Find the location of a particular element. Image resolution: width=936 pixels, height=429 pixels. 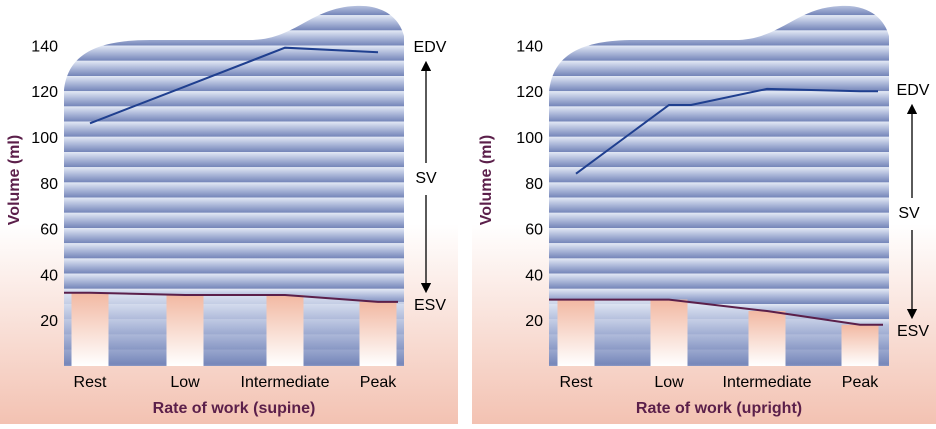

x-axis-title: Rate of work (supine) is located at coordinates (234, 408).